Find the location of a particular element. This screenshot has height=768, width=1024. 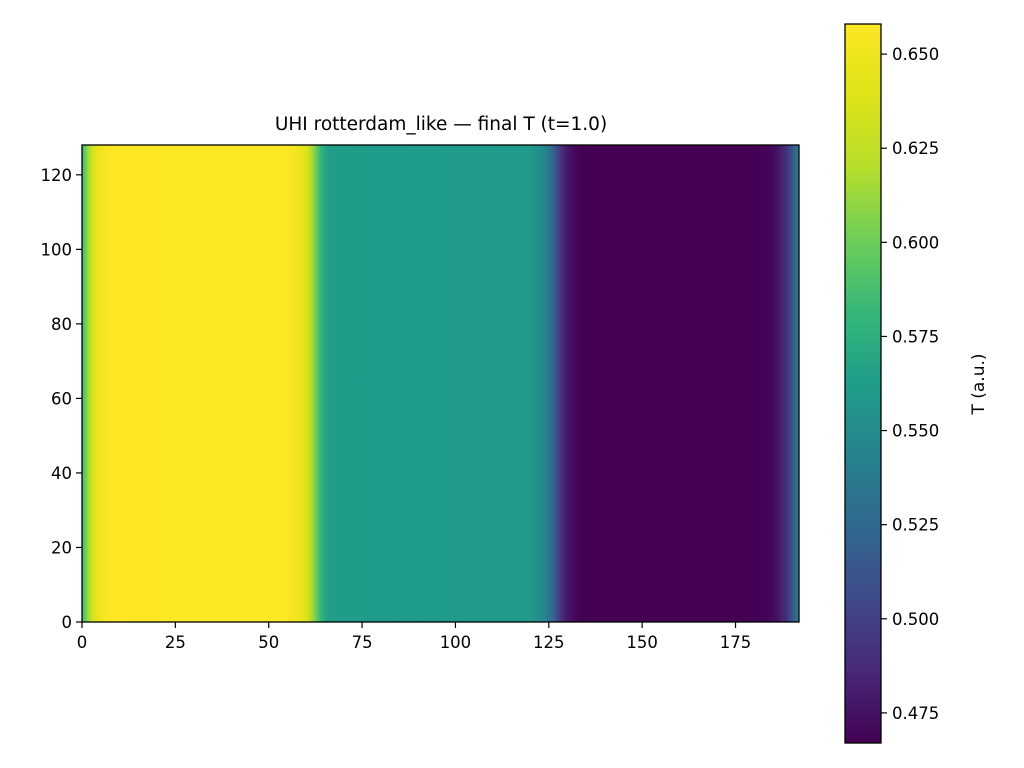

x-tick-label: 25 is located at coordinates (175, 642).